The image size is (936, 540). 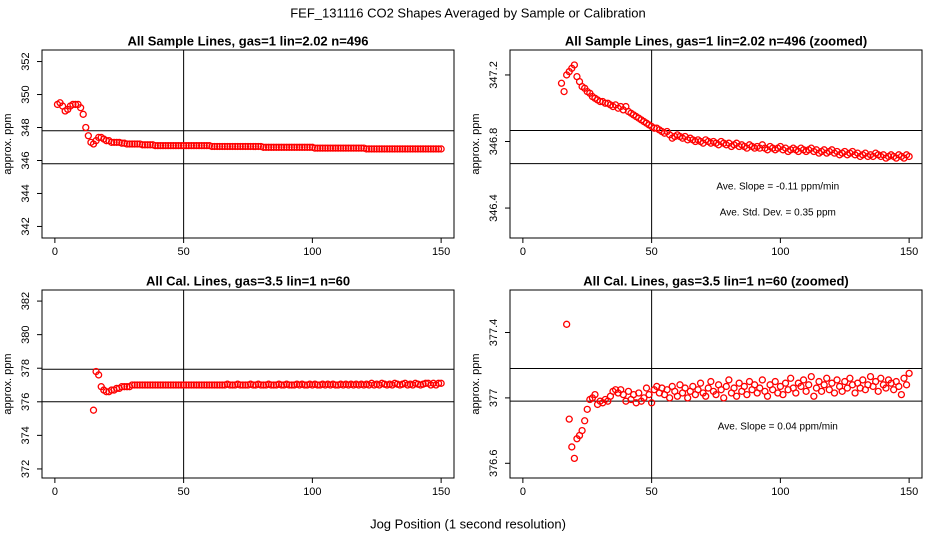 What do you see at coordinates (248, 280) in the screenshot?
I see `panel-title: All Cal. Lines, gas=3.5 lin=1 n=60` at bounding box center [248, 280].